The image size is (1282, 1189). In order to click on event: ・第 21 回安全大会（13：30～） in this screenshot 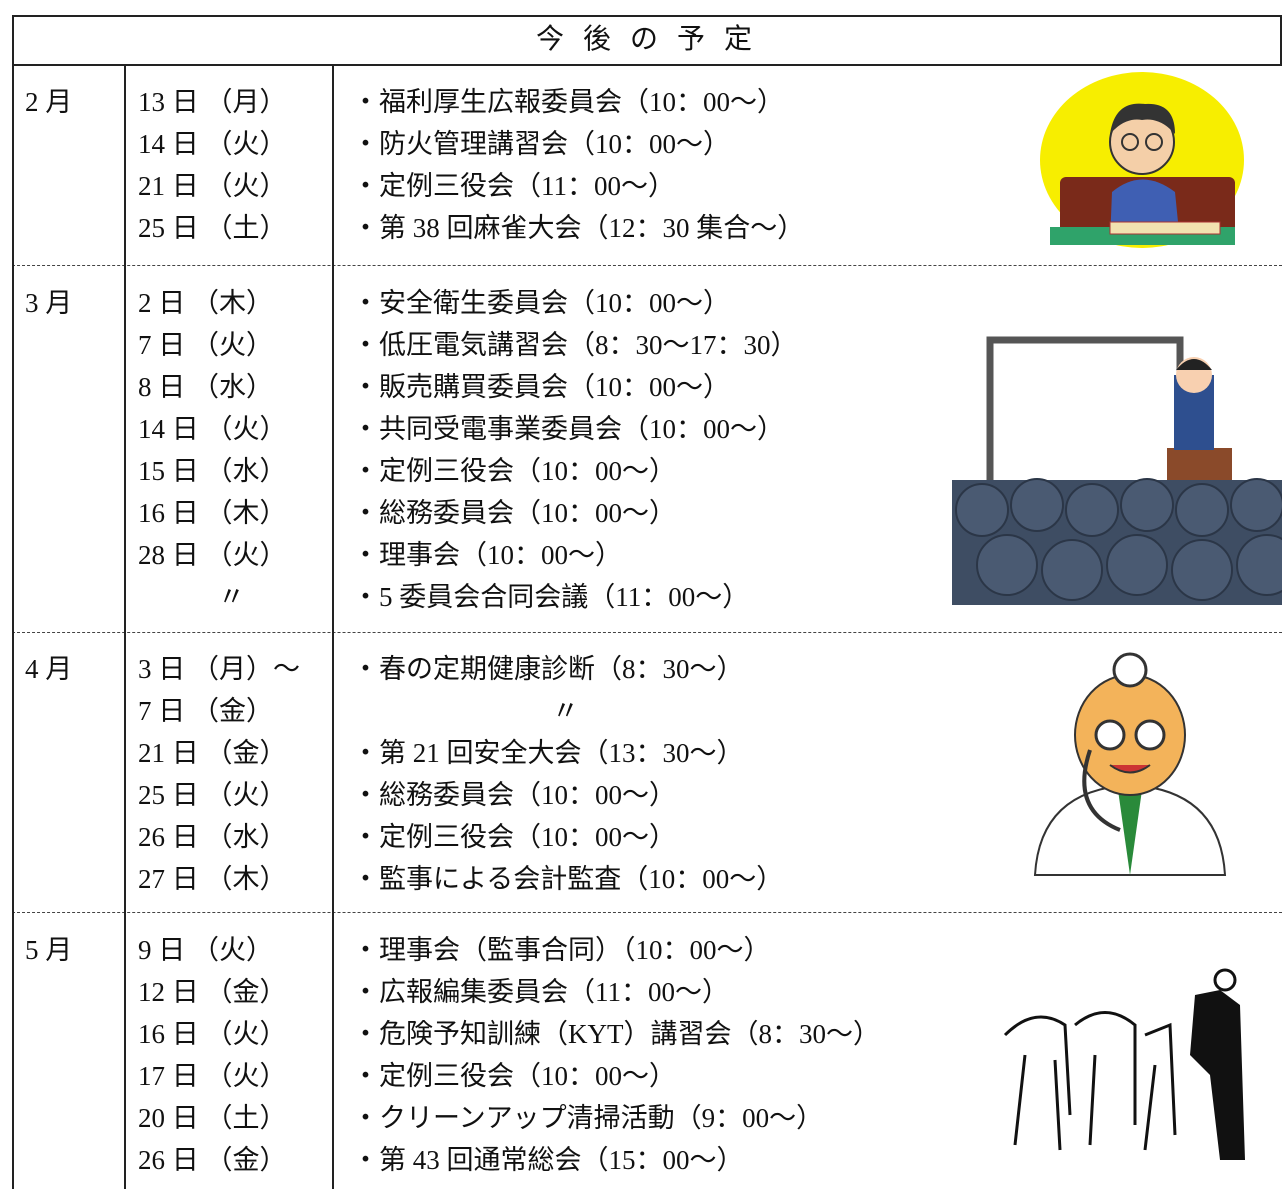, I will do `click(548, 753)`.